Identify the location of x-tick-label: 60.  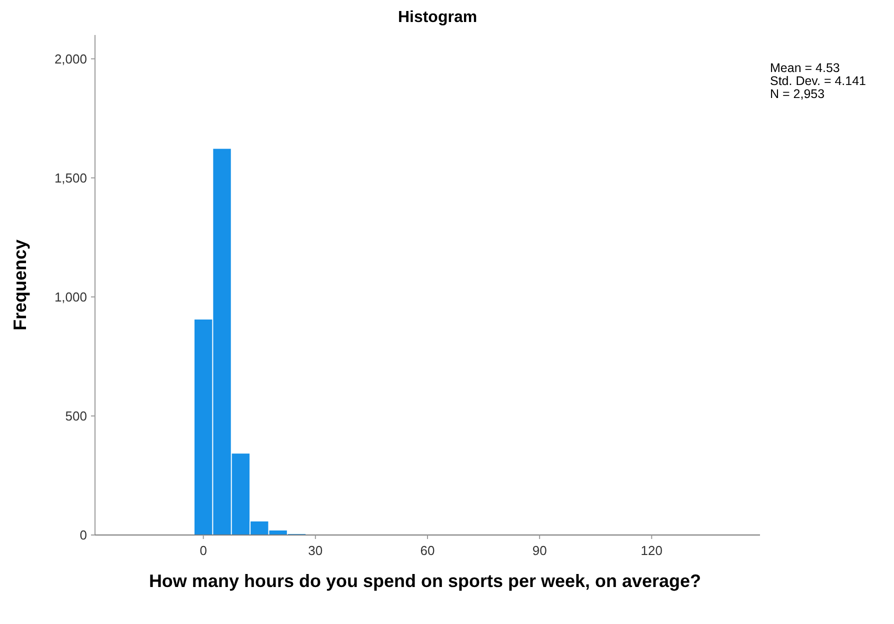
(427, 550).